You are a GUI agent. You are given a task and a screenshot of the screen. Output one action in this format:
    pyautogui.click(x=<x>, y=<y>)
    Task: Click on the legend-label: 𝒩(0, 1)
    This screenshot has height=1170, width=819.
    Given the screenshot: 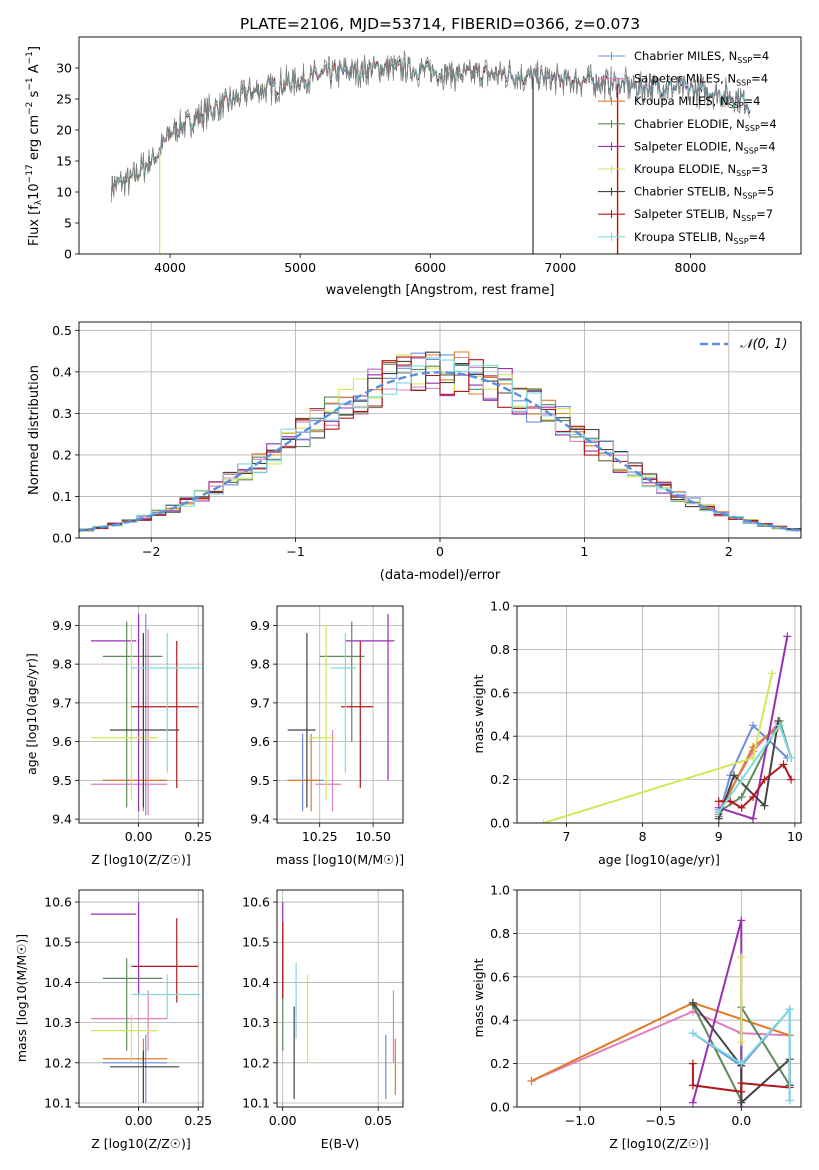 What is the action you would take?
    pyautogui.click(x=763, y=344)
    